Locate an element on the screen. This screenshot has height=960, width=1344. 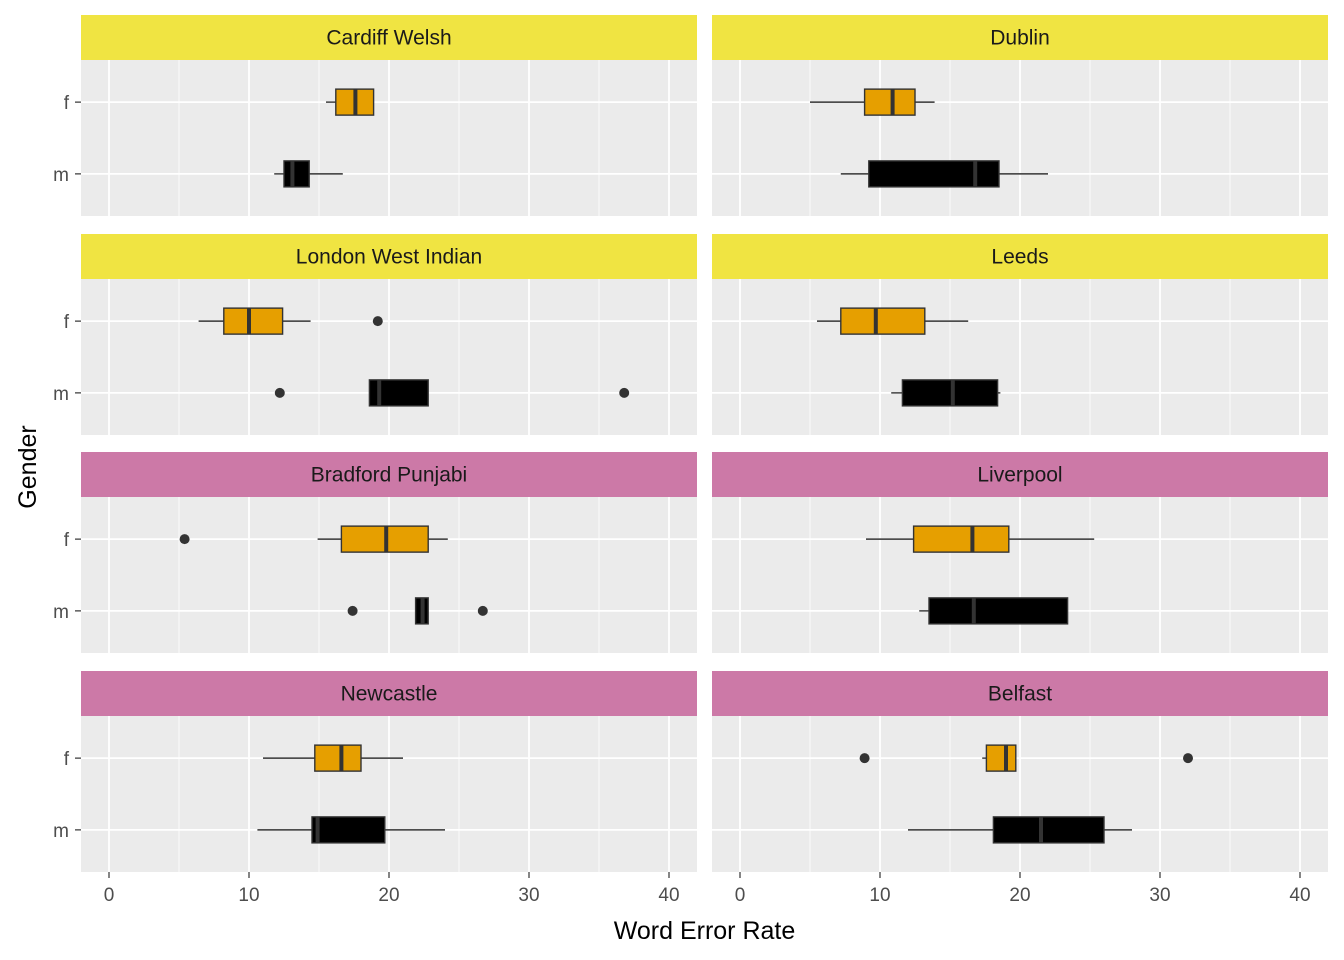
facet-title: Belfast is located at coordinates (1020, 694).